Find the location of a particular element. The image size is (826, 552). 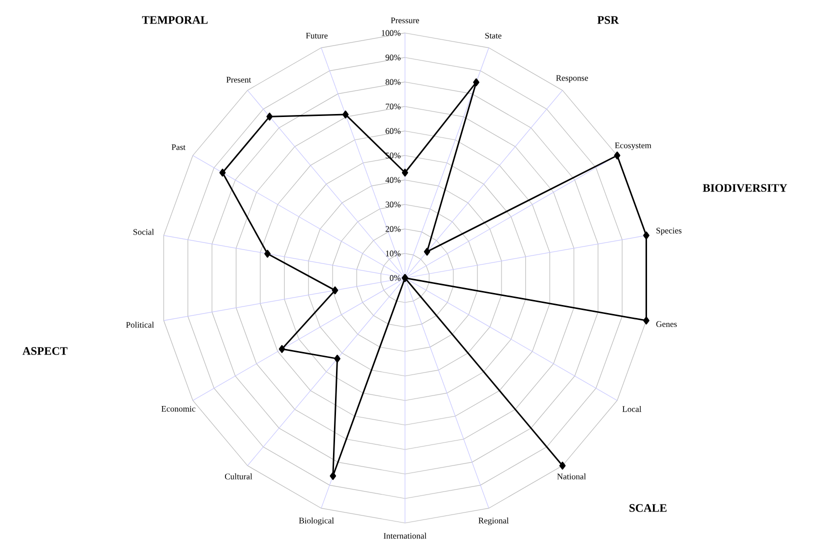

y-tick-label: 40% is located at coordinates (393, 180).